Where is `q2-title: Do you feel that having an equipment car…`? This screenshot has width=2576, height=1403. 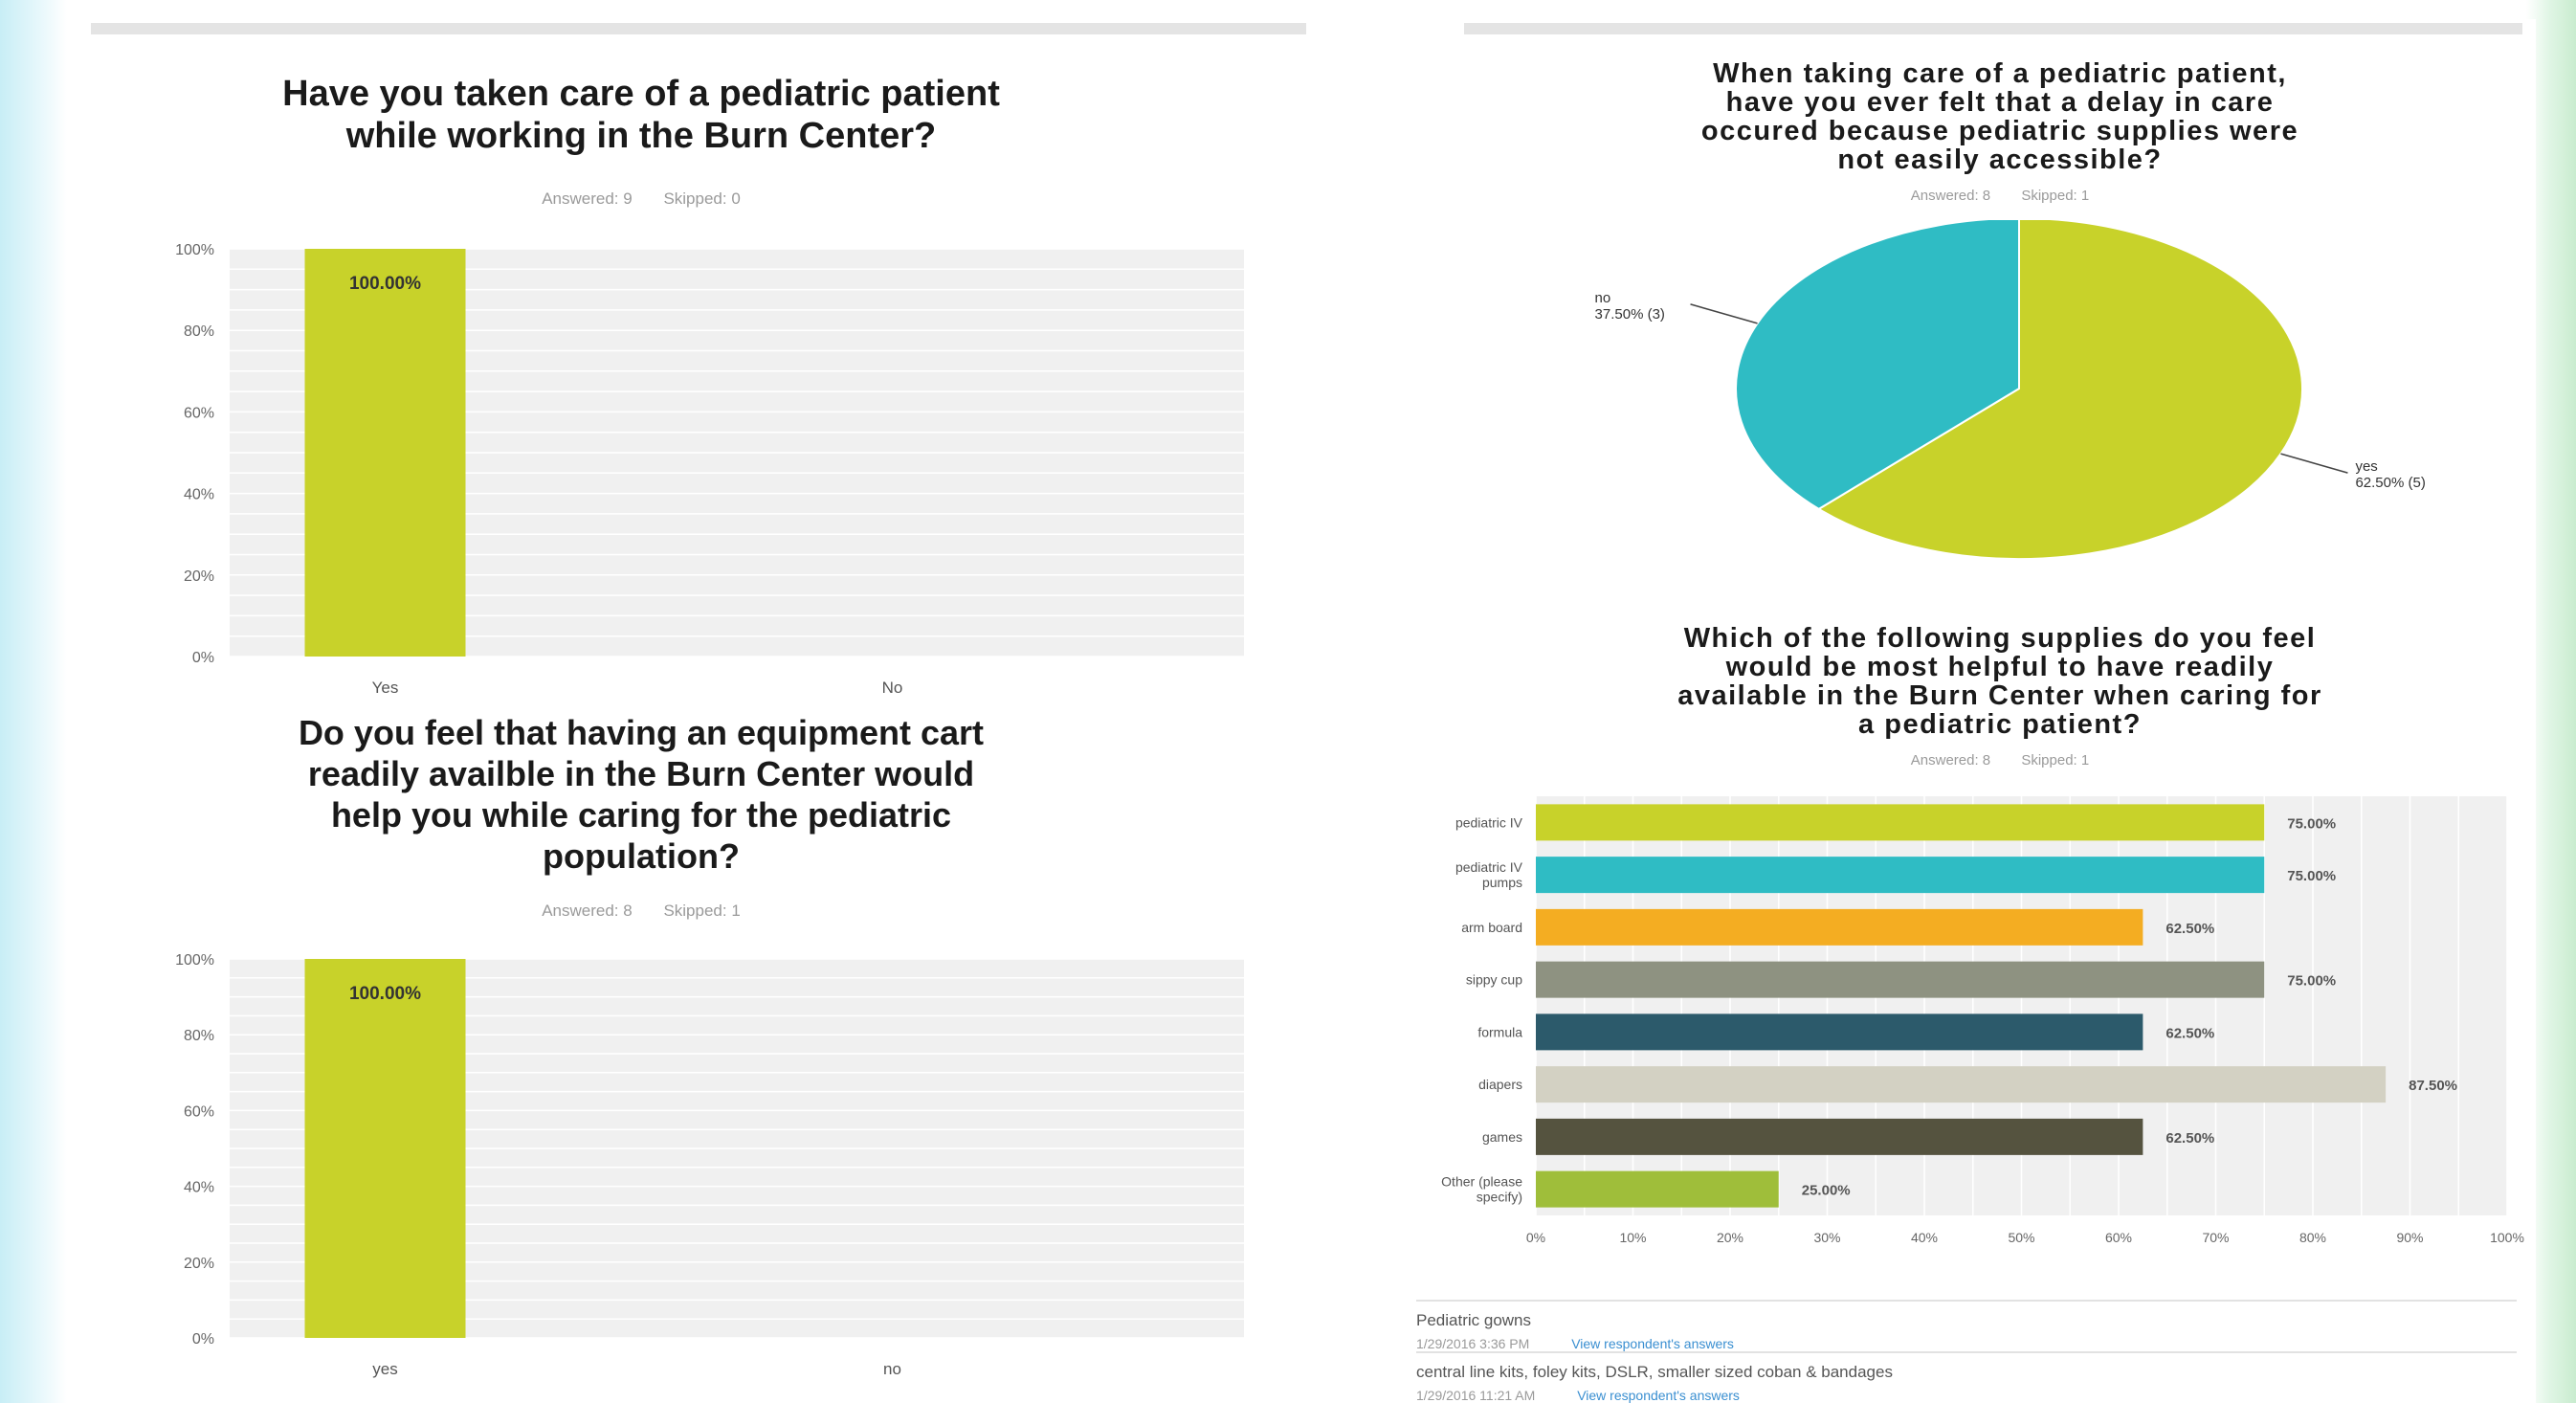 q2-title: Do you feel that having an equipment car… is located at coordinates (641, 794).